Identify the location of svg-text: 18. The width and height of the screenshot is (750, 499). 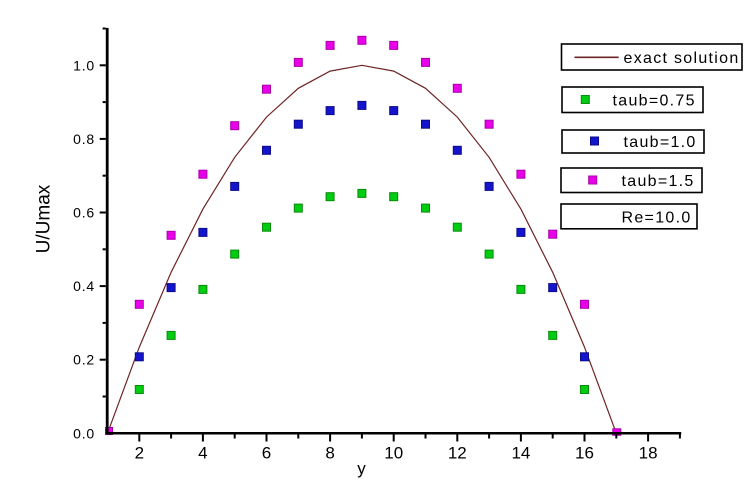
(648, 453).